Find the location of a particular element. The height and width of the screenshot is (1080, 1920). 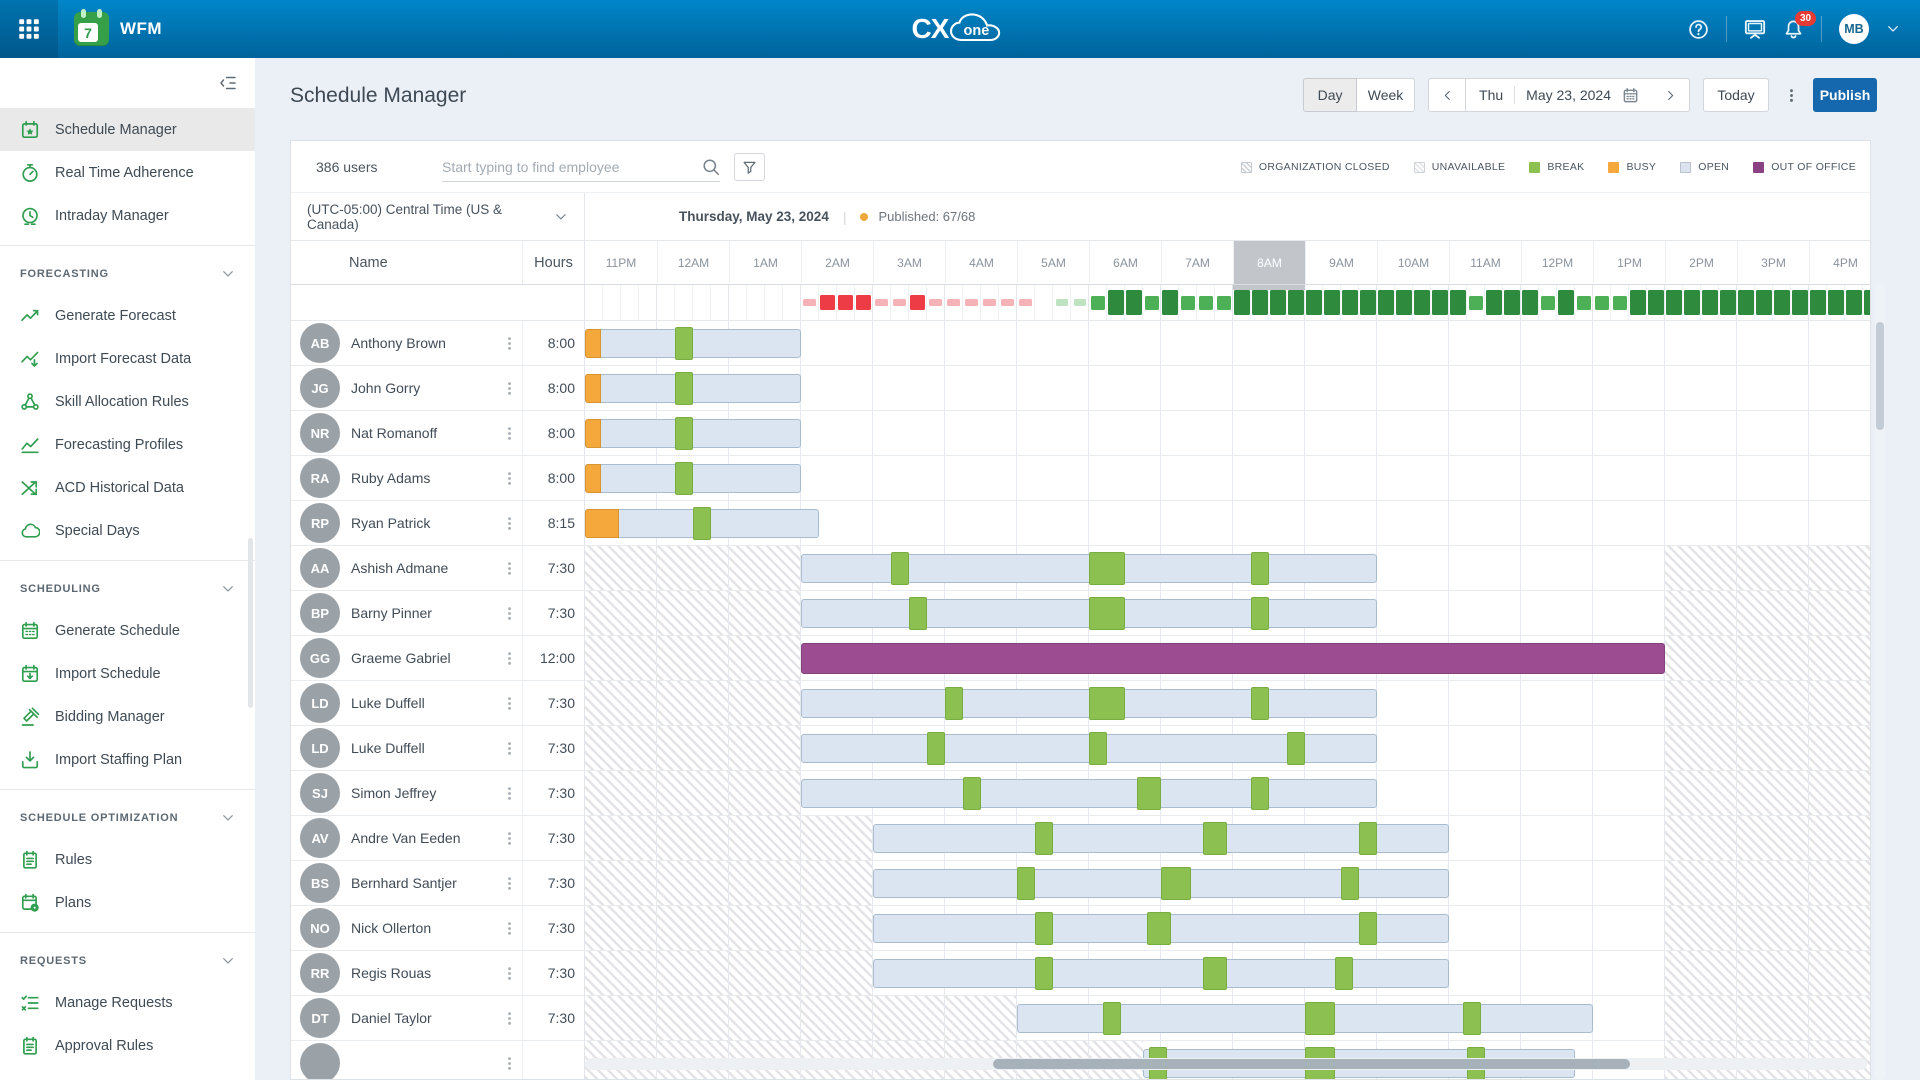

sidebar-item-real-time-adherence: Real Time Adherence is located at coordinates (127, 172).